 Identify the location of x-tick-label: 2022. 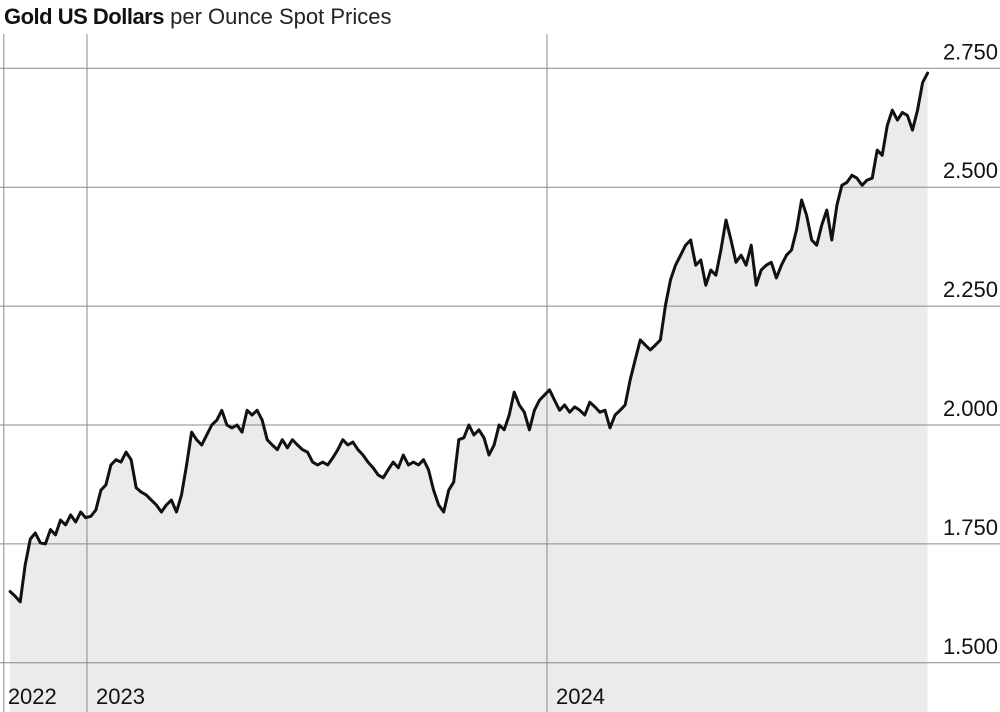
(32, 696).